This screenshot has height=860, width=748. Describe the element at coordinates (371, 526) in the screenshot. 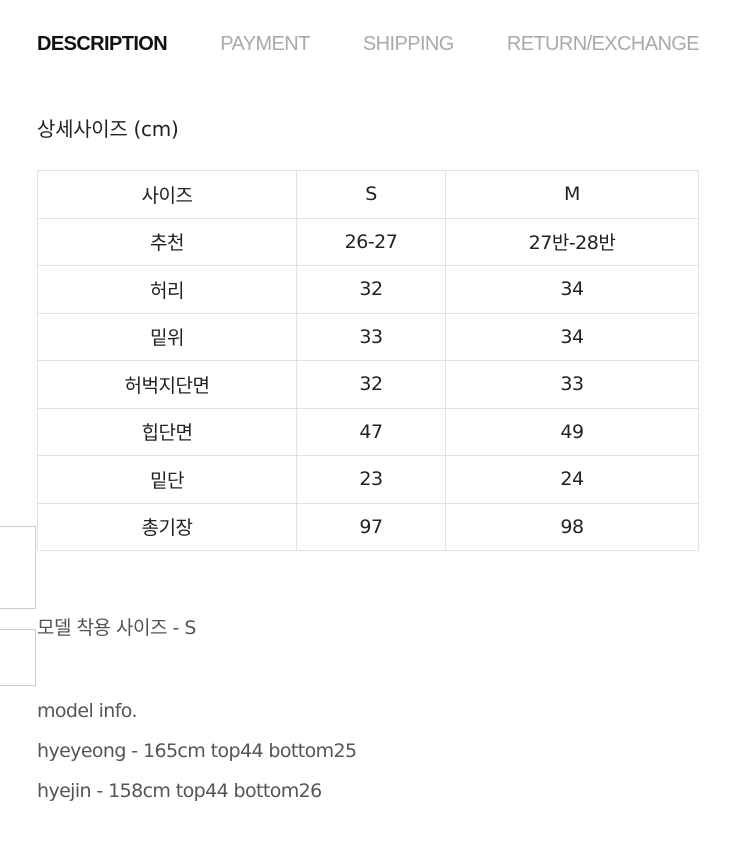

I see `cell-s: 97` at that location.